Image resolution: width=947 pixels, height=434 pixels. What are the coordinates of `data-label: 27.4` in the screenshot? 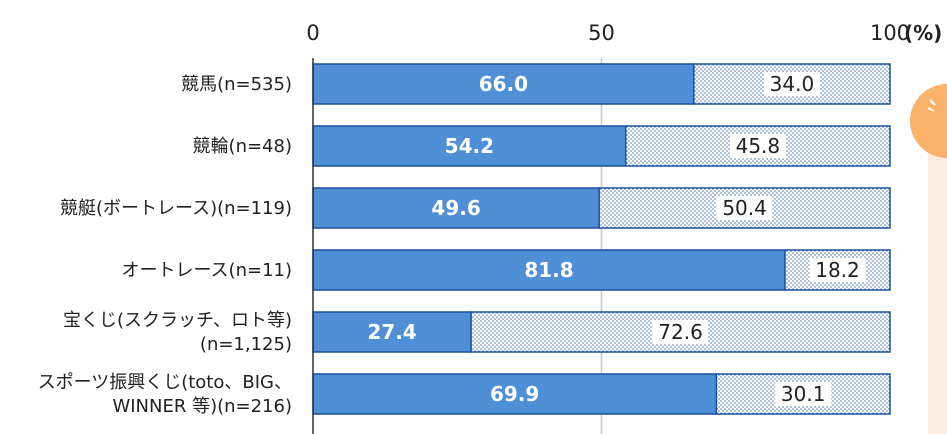 It's located at (391, 332).